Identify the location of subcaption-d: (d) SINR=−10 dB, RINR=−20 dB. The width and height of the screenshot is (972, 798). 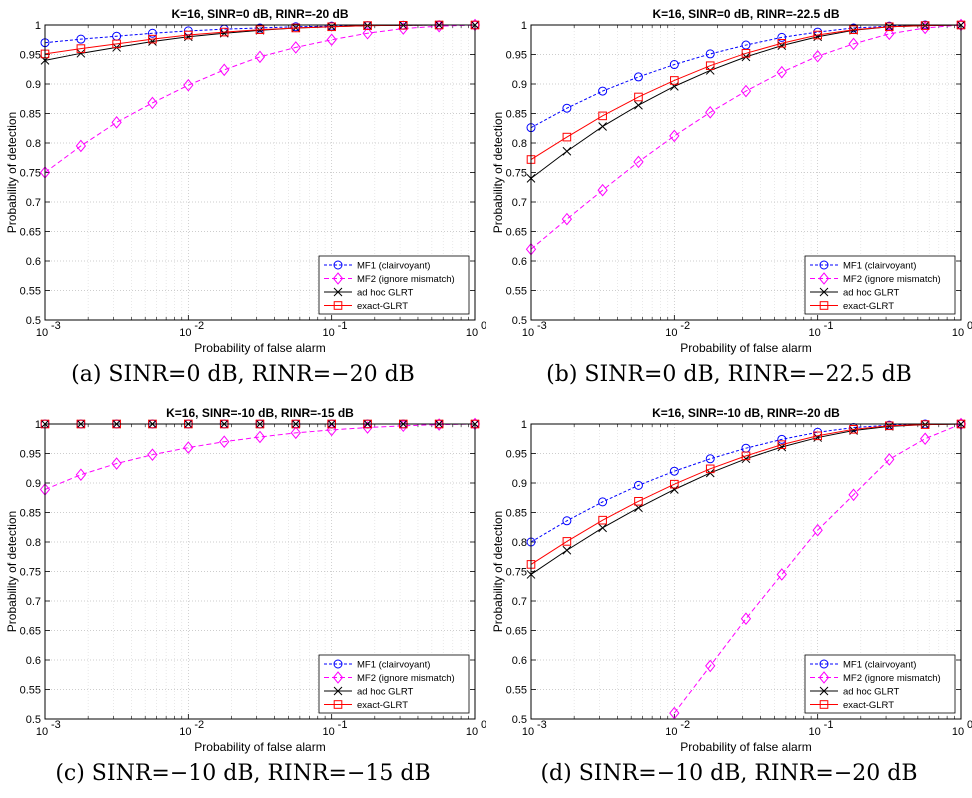
(729, 773).